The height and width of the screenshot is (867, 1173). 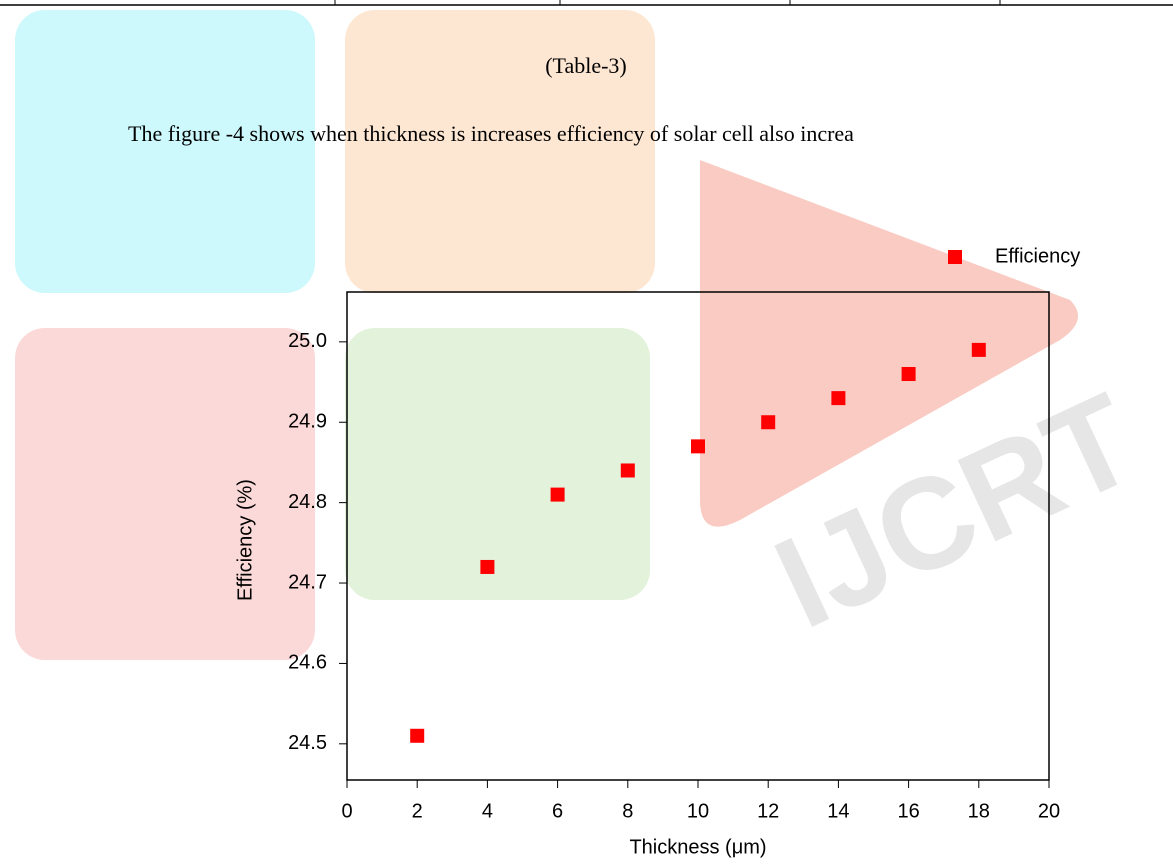 I want to click on y-tick-label: 24.7, so click(x=307, y=582).